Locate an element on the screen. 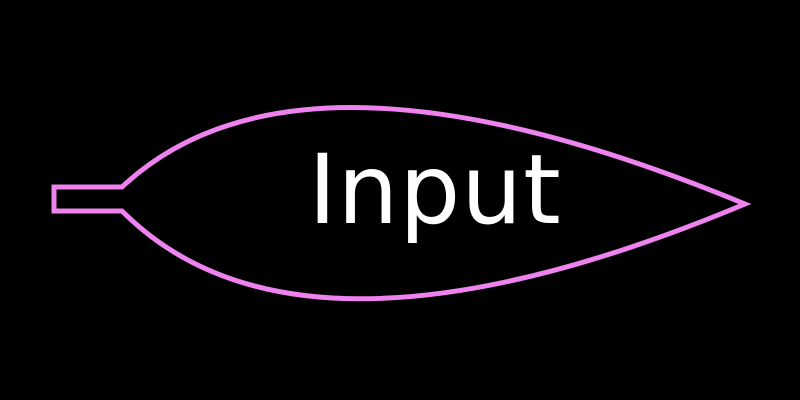 Image resolution: width=800 pixels, height=400 pixels. input-node-label: Input is located at coordinates (435, 190).